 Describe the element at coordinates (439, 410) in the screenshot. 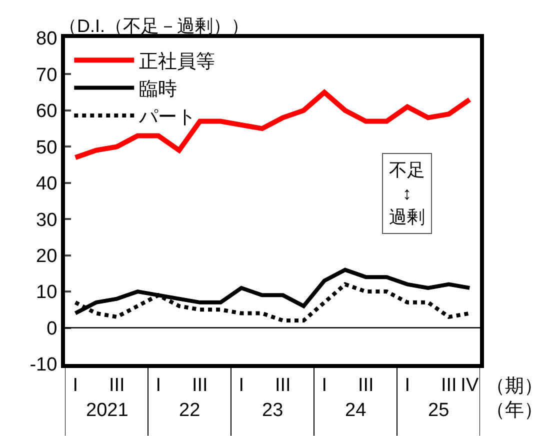

I see `text: 25` at that location.